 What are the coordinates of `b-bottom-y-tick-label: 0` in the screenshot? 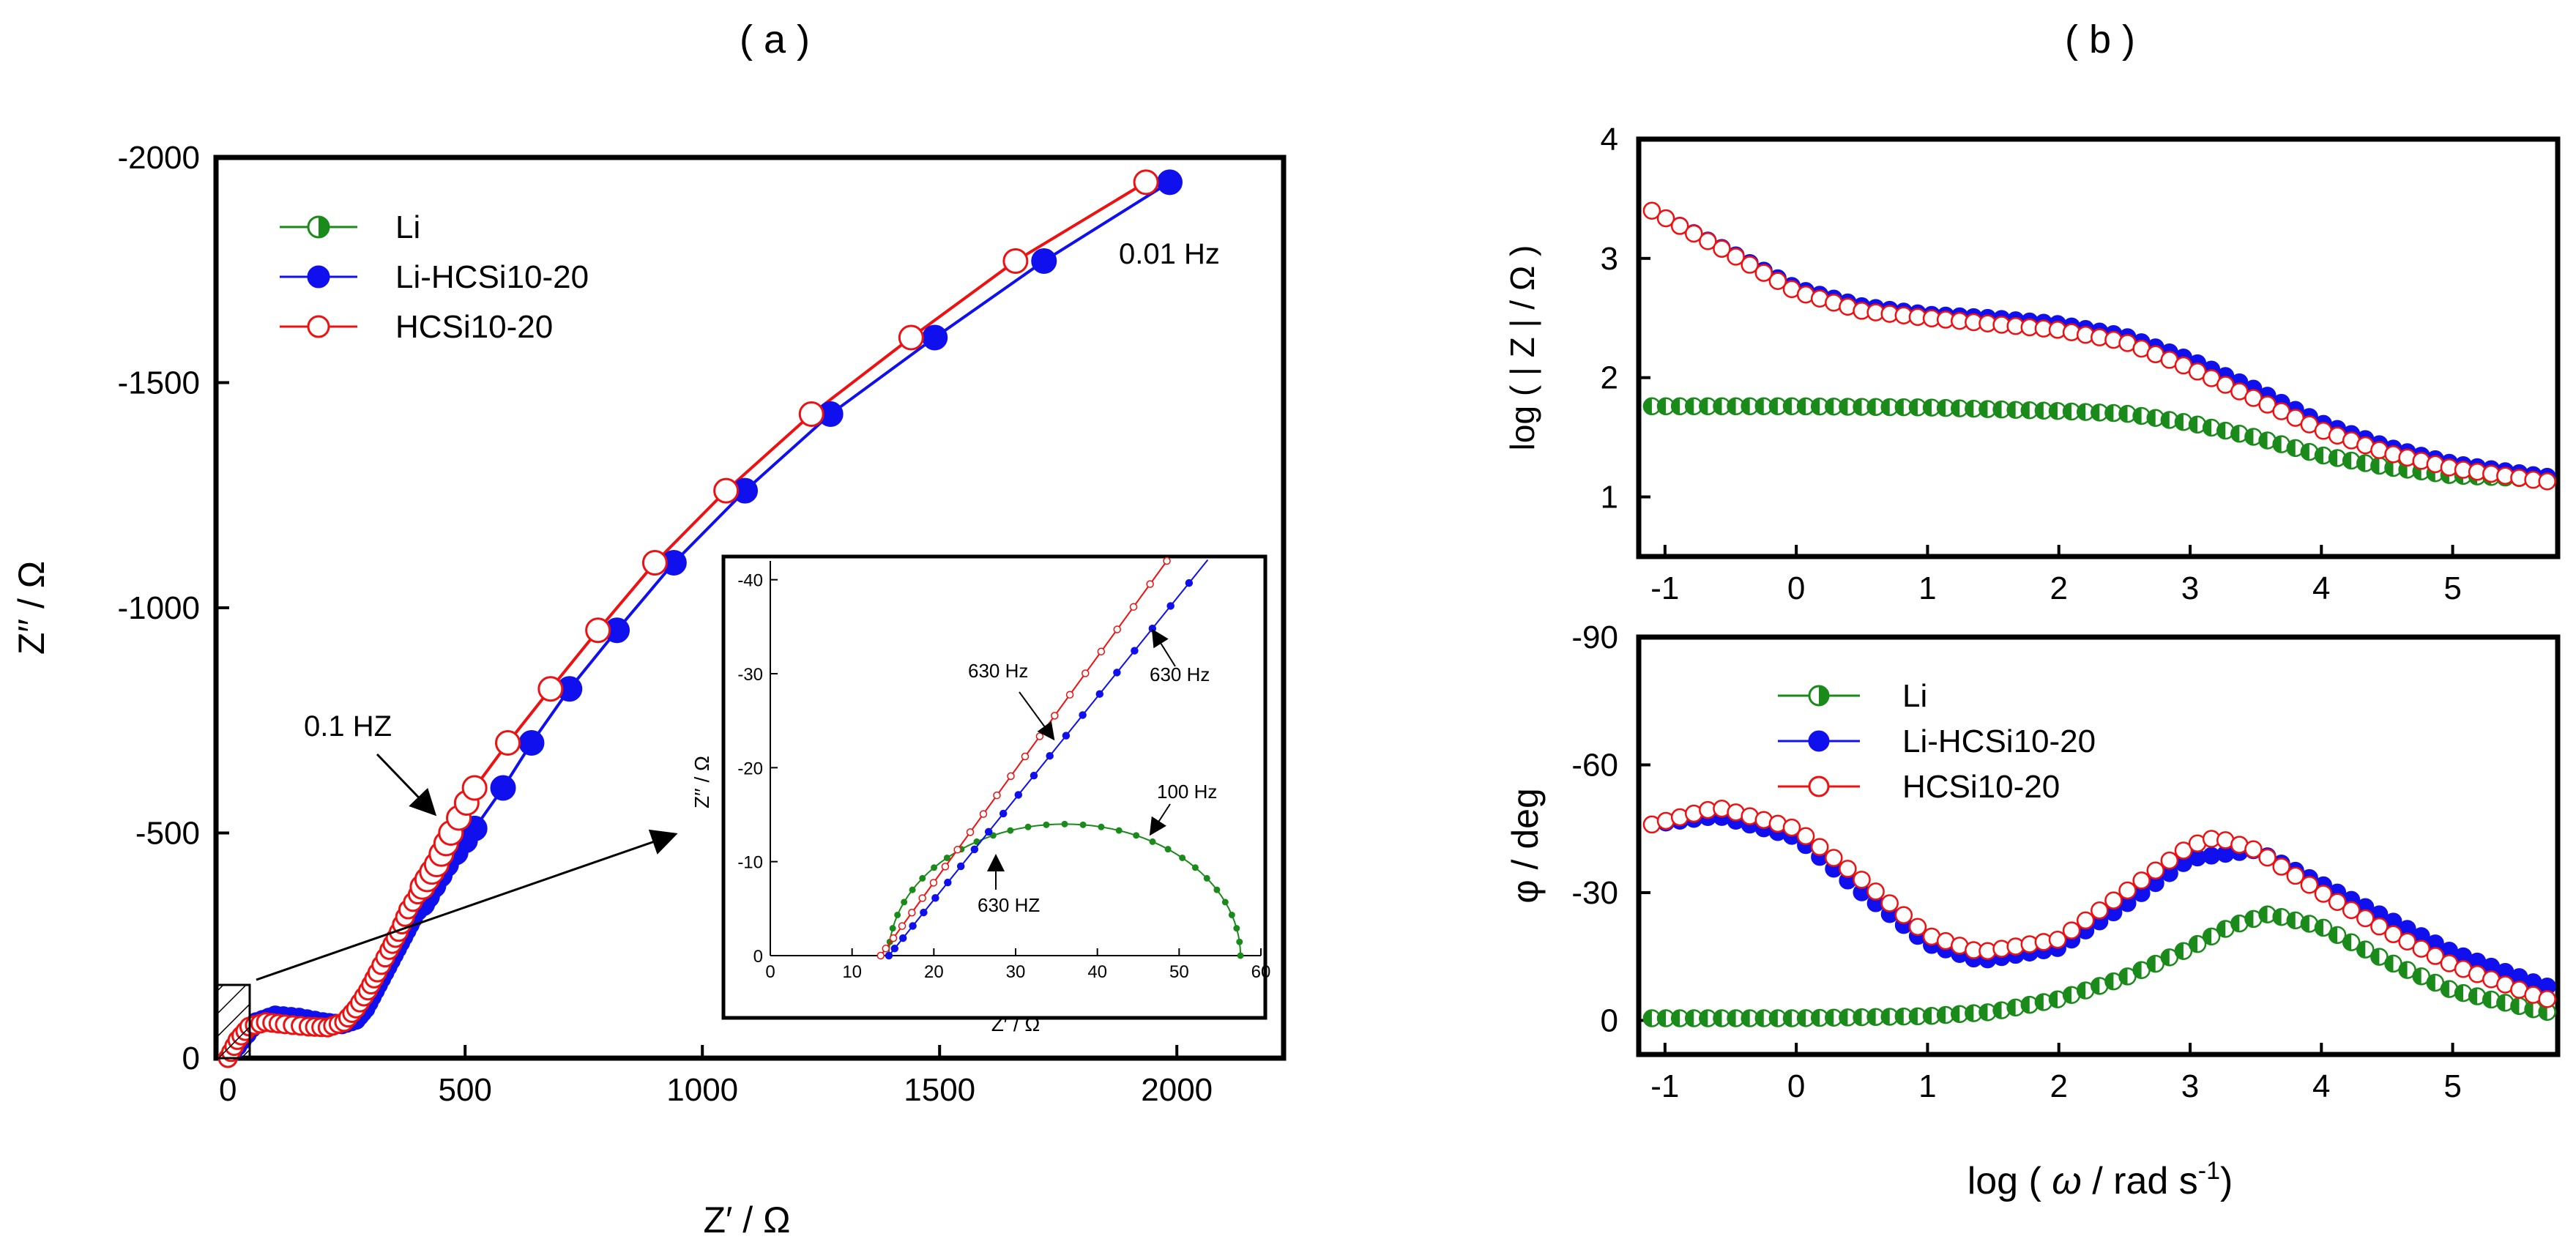 It's located at (1609, 1020).